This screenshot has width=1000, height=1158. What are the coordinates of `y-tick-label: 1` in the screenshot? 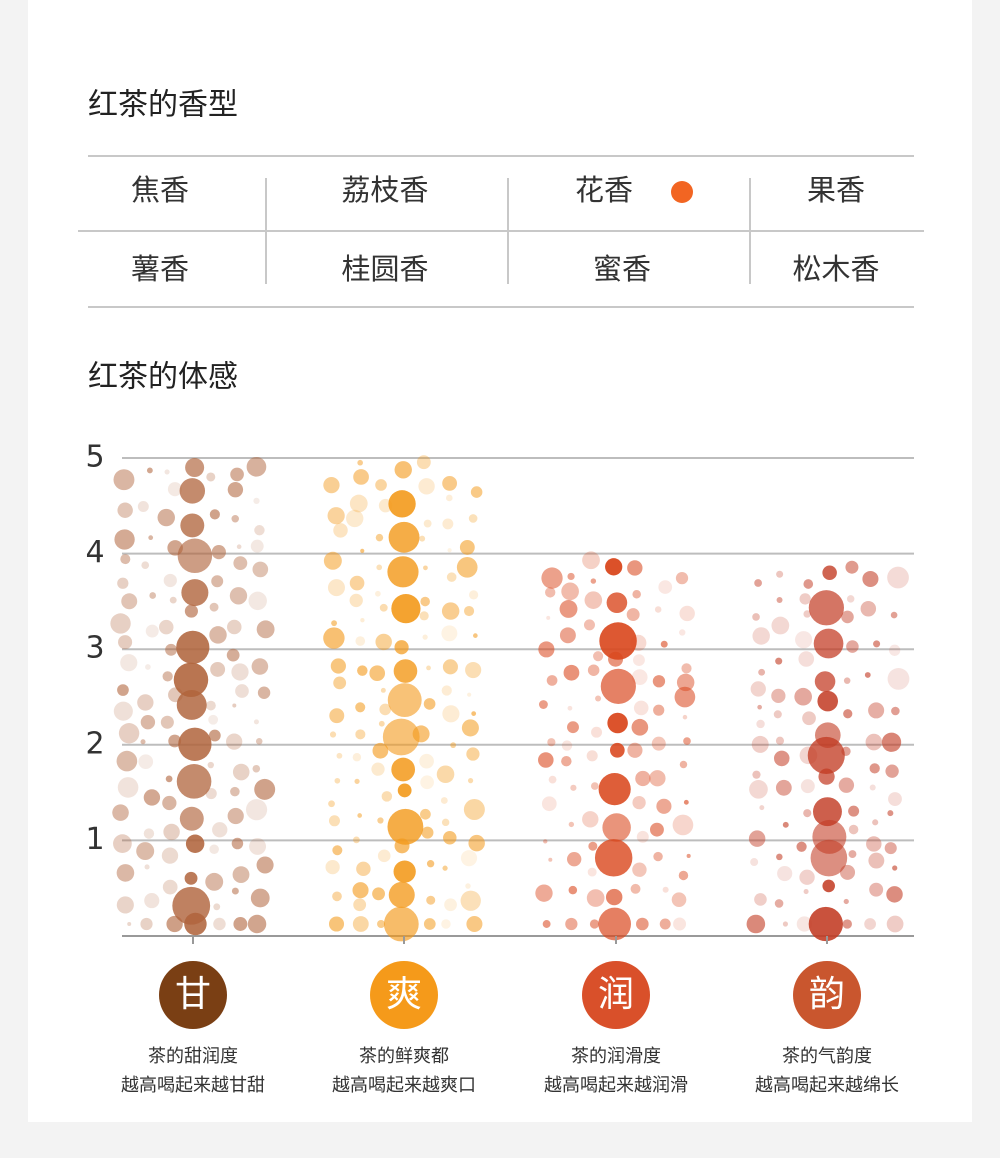 It's located at (94, 839).